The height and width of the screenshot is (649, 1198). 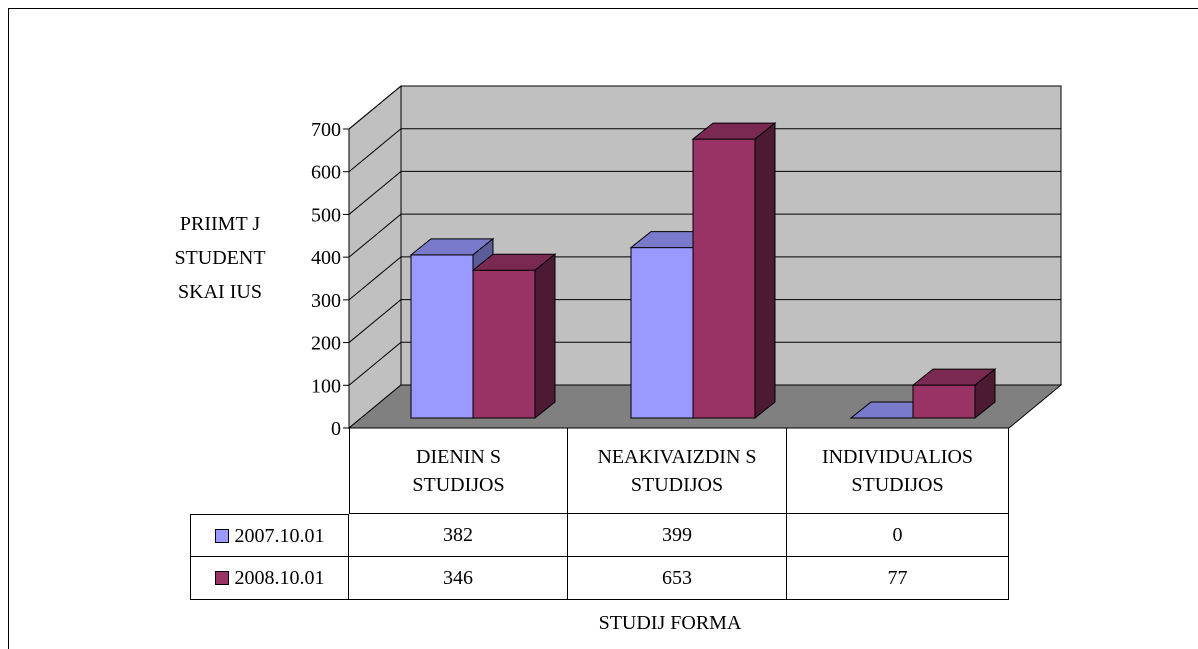 What do you see at coordinates (898, 535) in the screenshot?
I see `table-value-cell: 0` at bounding box center [898, 535].